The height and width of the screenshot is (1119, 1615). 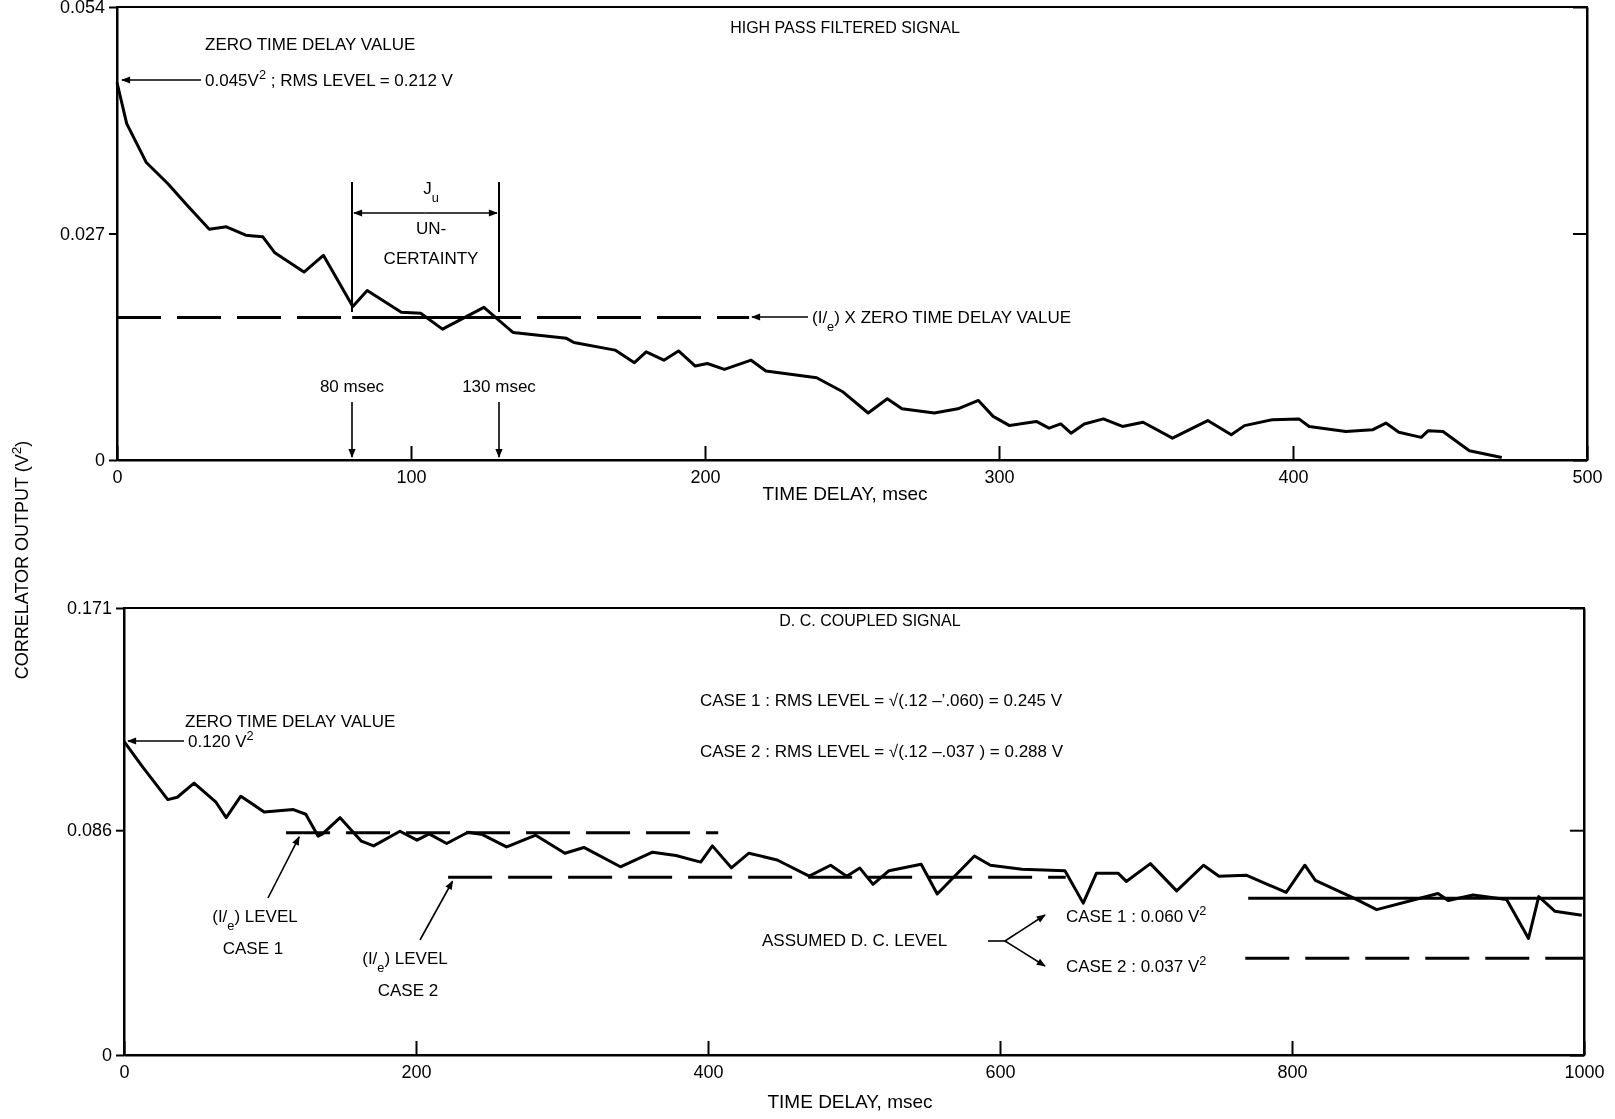 What do you see at coordinates (881, 700) in the screenshot?
I see `annotation: CASE 1 : RMS LEVEL = √(.12 –’.060) = 0.245 V` at bounding box center [881, 700].